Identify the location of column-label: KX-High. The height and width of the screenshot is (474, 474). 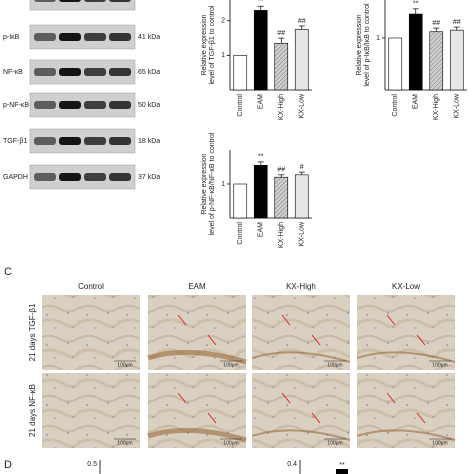
(301, 286).